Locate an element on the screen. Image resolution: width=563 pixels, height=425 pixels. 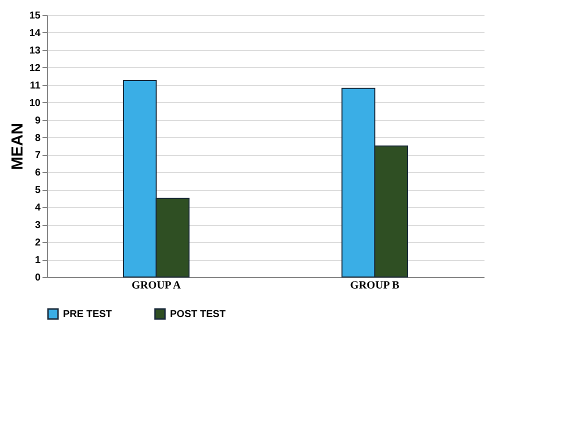
y-axis-title: MEAN is located at coordinates (17, 146).